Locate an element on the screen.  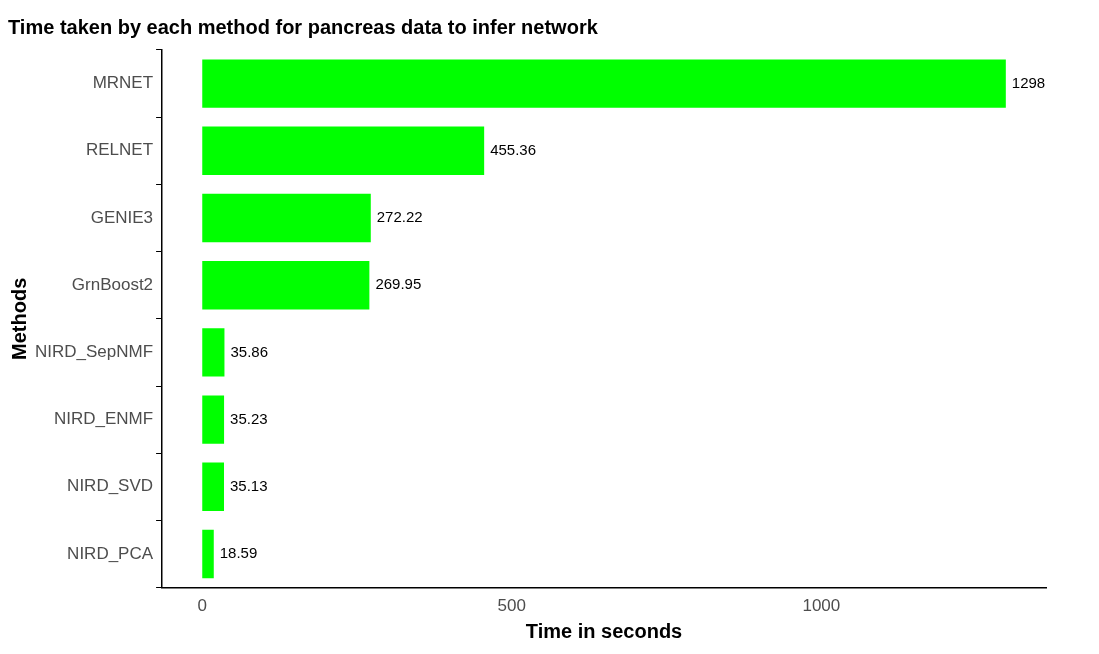
y-tick-label: MRNET is located at coordinates (123, 83).